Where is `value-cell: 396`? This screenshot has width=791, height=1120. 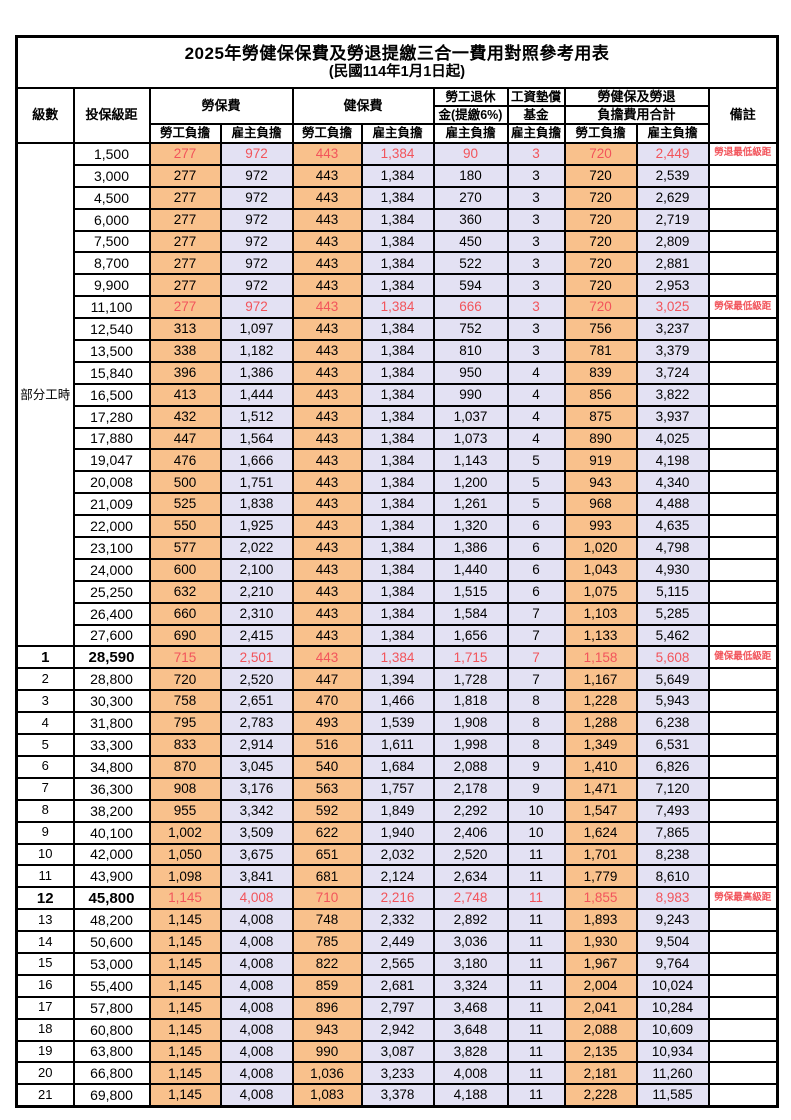
value-cell: 396 is located at coordinates (185, 372).